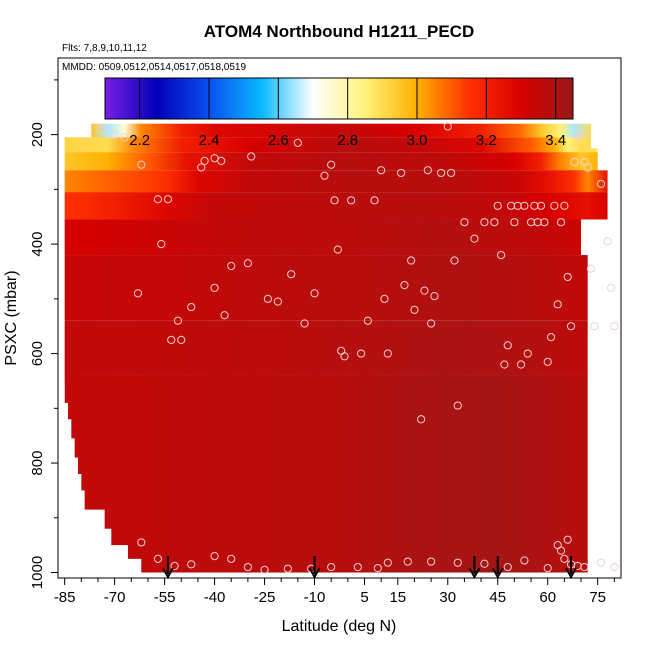  Describe the element at coordinates (37, 244) in the screenshot. I see `y-tick-label: 400` at that location.